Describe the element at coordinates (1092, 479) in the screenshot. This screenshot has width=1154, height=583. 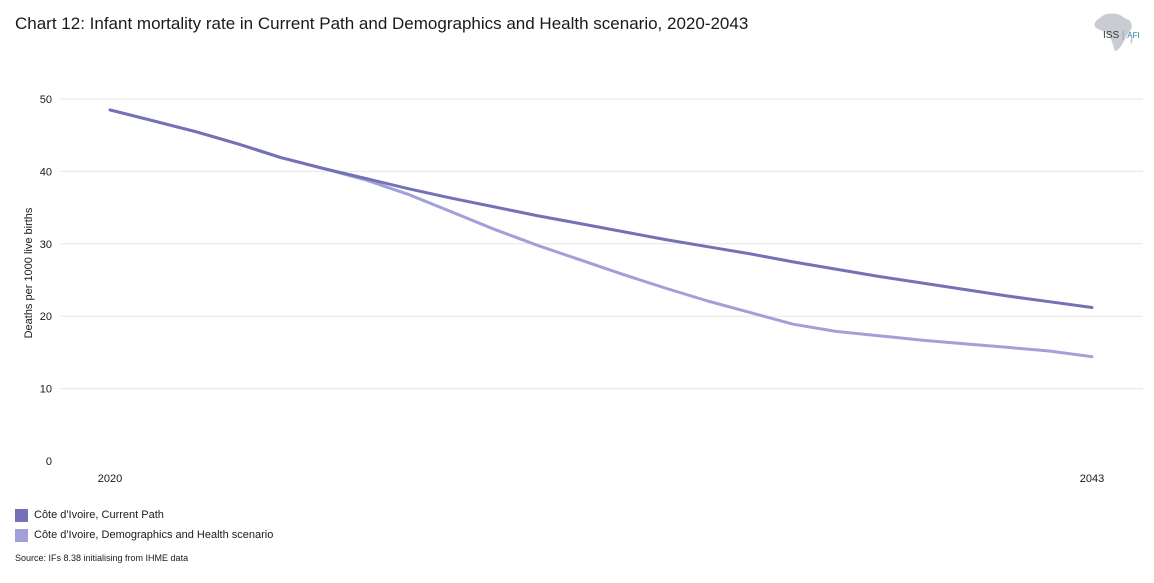
I see `x-tick-label-2043: 2043` at that location.